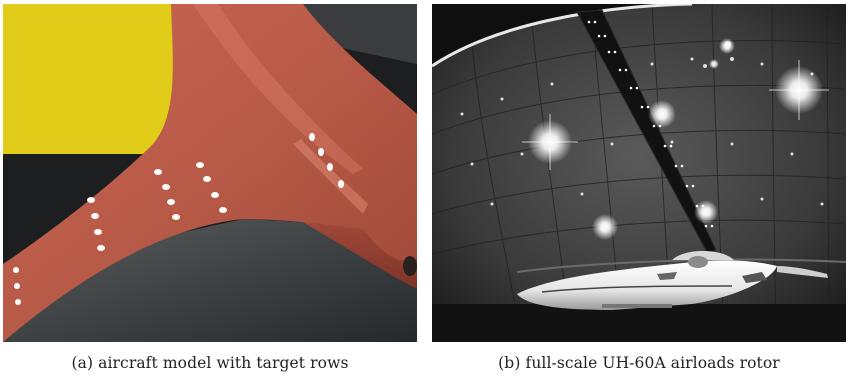 This screenshot has width=848, height=378. Describe the element at coordinates (646, 132) in the screenshot. I see `rotor-blade` at that location.